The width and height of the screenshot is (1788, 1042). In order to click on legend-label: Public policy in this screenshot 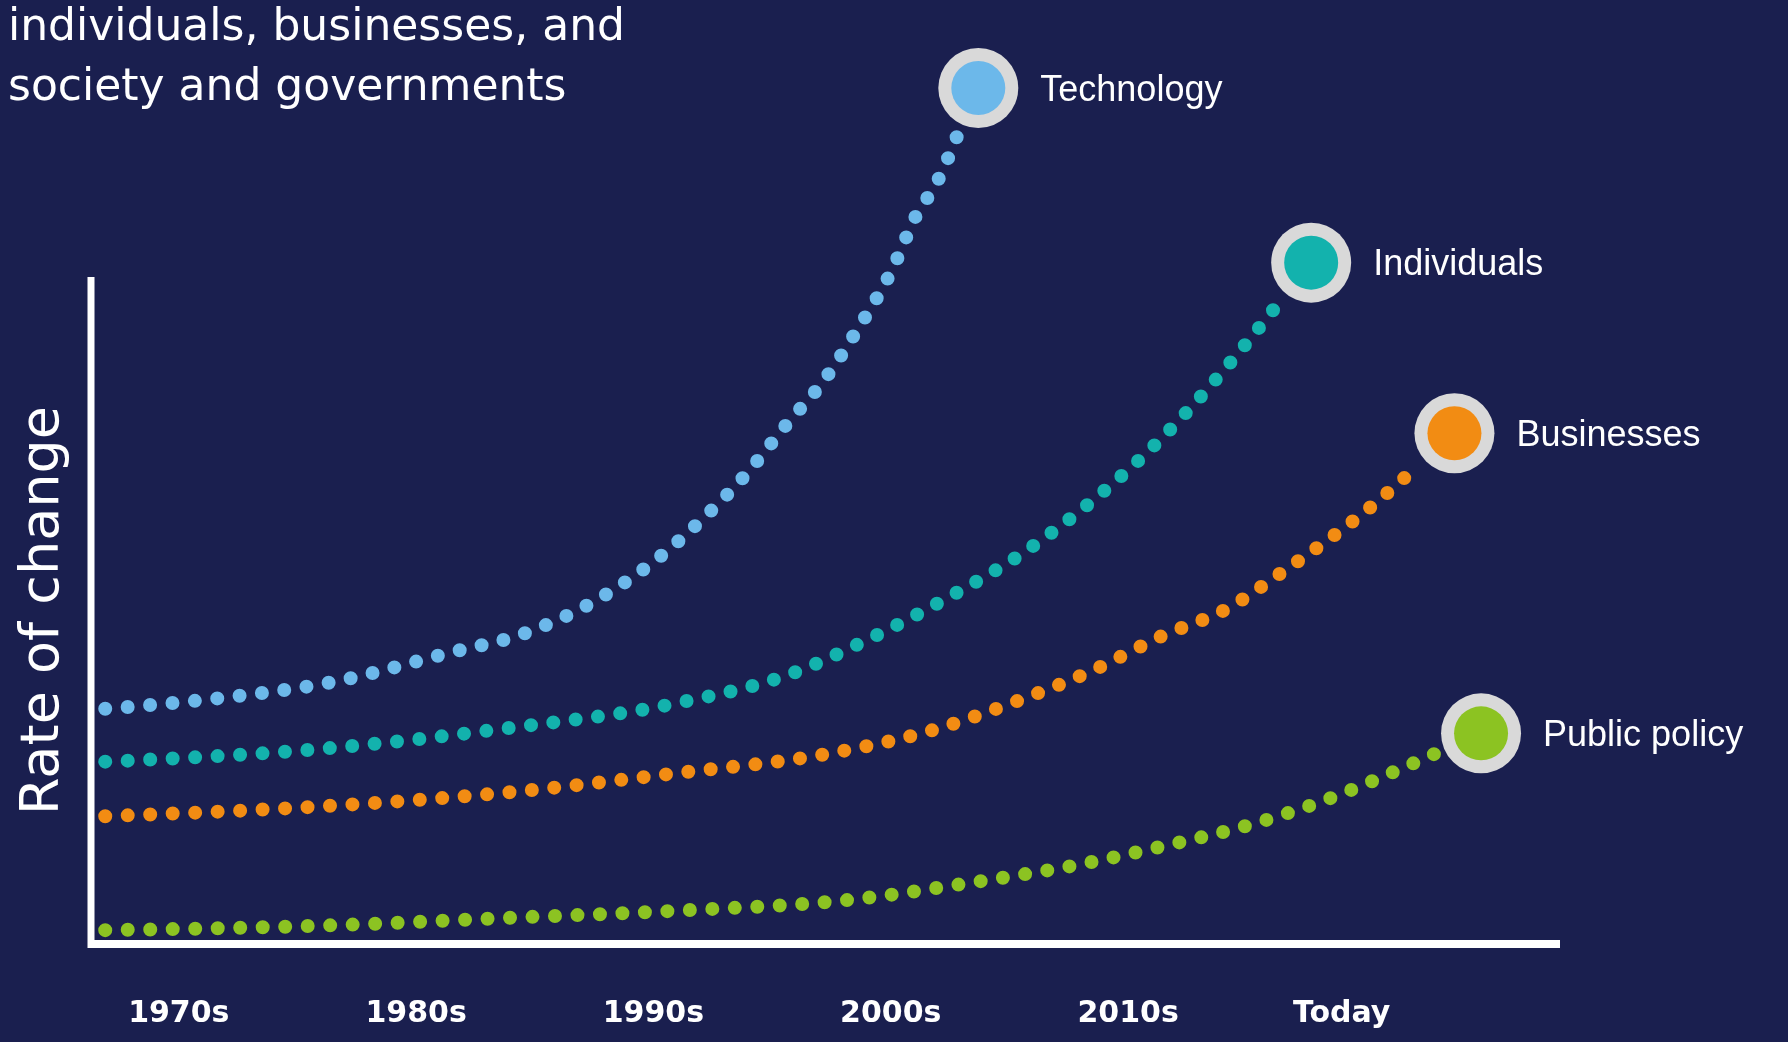, I will do `click(1643, 733)`.